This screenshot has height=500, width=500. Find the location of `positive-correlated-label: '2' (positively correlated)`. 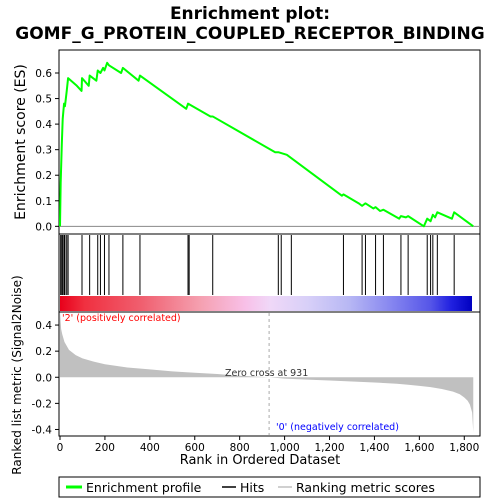

positive-correlated-label: '2' (positively correlated) is located at coordinates (121, 318).